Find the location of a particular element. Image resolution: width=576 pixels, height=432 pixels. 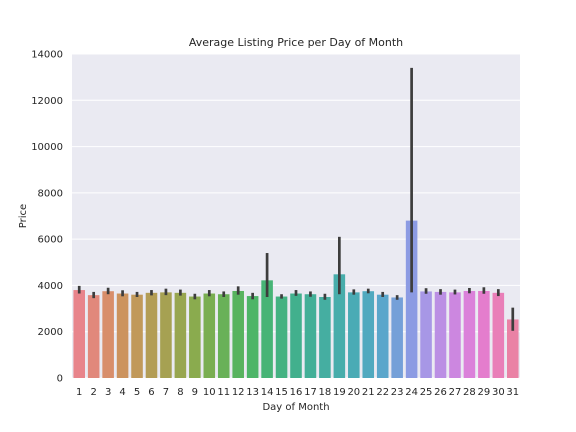

y-axis-label: Price is located at coordinates (23, 216).